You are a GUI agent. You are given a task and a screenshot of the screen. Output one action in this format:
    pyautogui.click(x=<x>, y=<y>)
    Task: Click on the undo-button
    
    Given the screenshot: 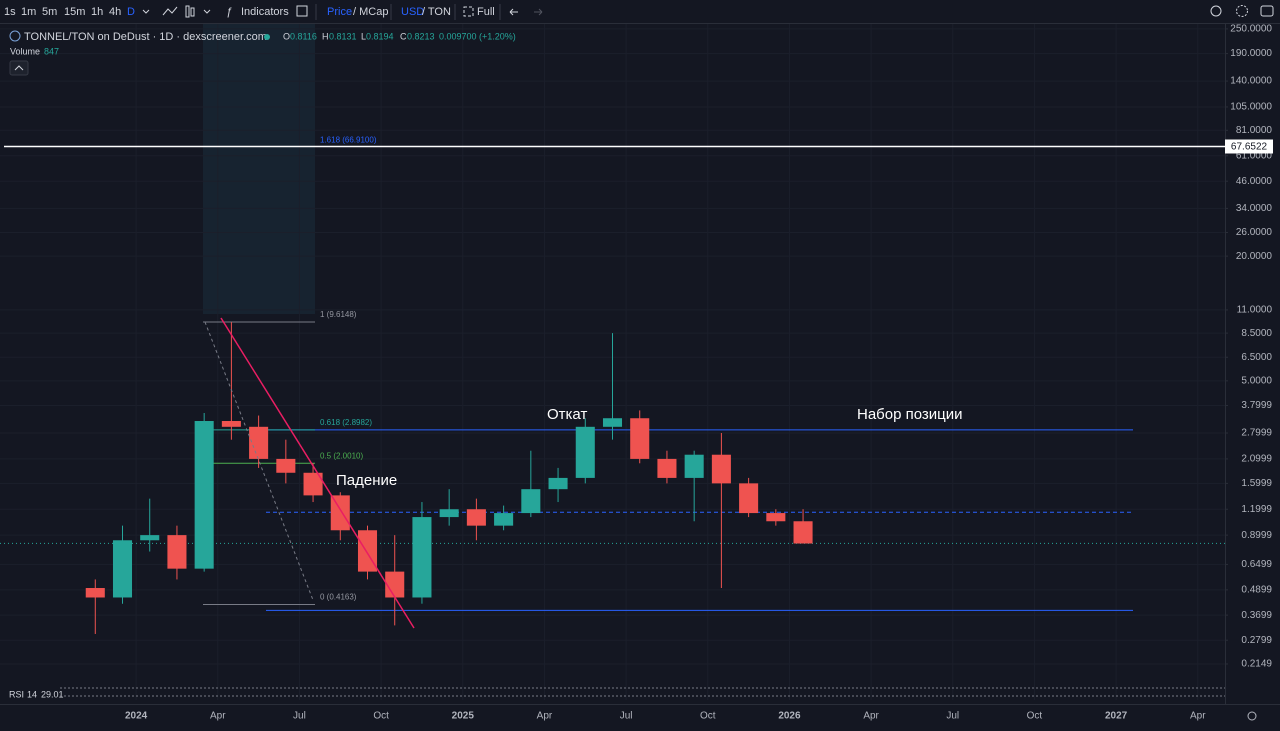 What is the action you would take?
    pyautogui.click(x=513, y=12)
    